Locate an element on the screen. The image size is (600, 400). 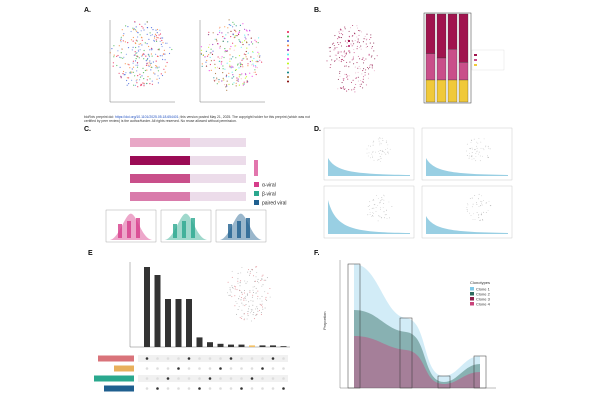
umap-a-left is located at coordinates (141, 54).